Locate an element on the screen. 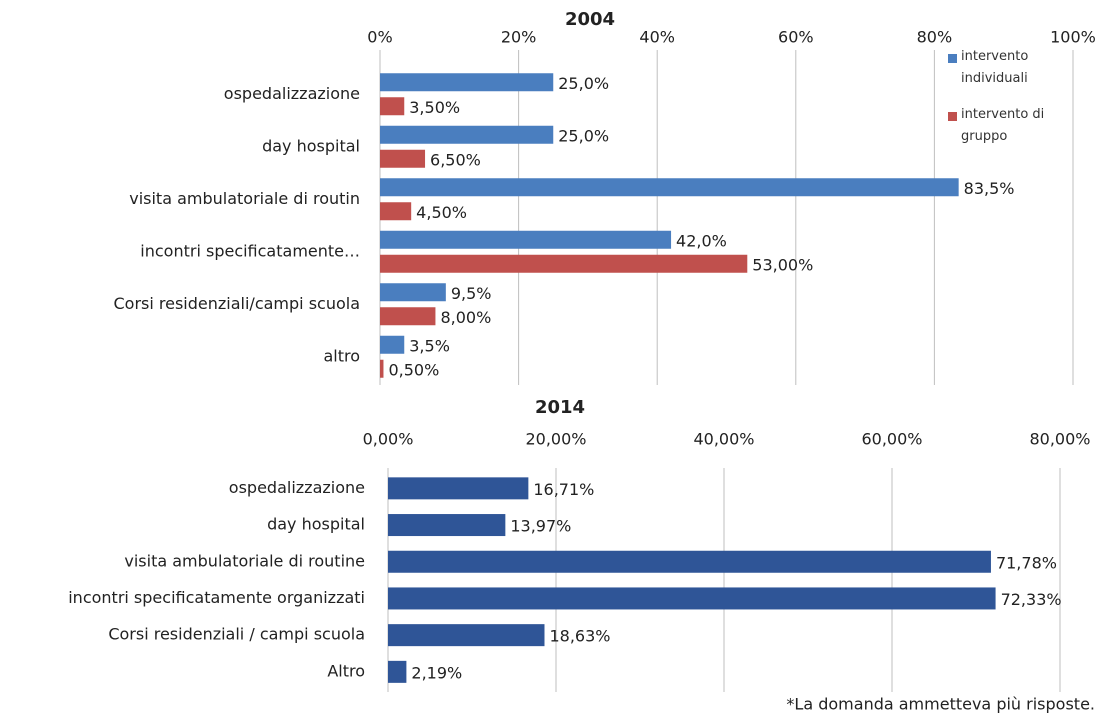 The width and height of the screenshot is (1102, 718). x-tick-label: 100% is located at coordinates (1073, 37).